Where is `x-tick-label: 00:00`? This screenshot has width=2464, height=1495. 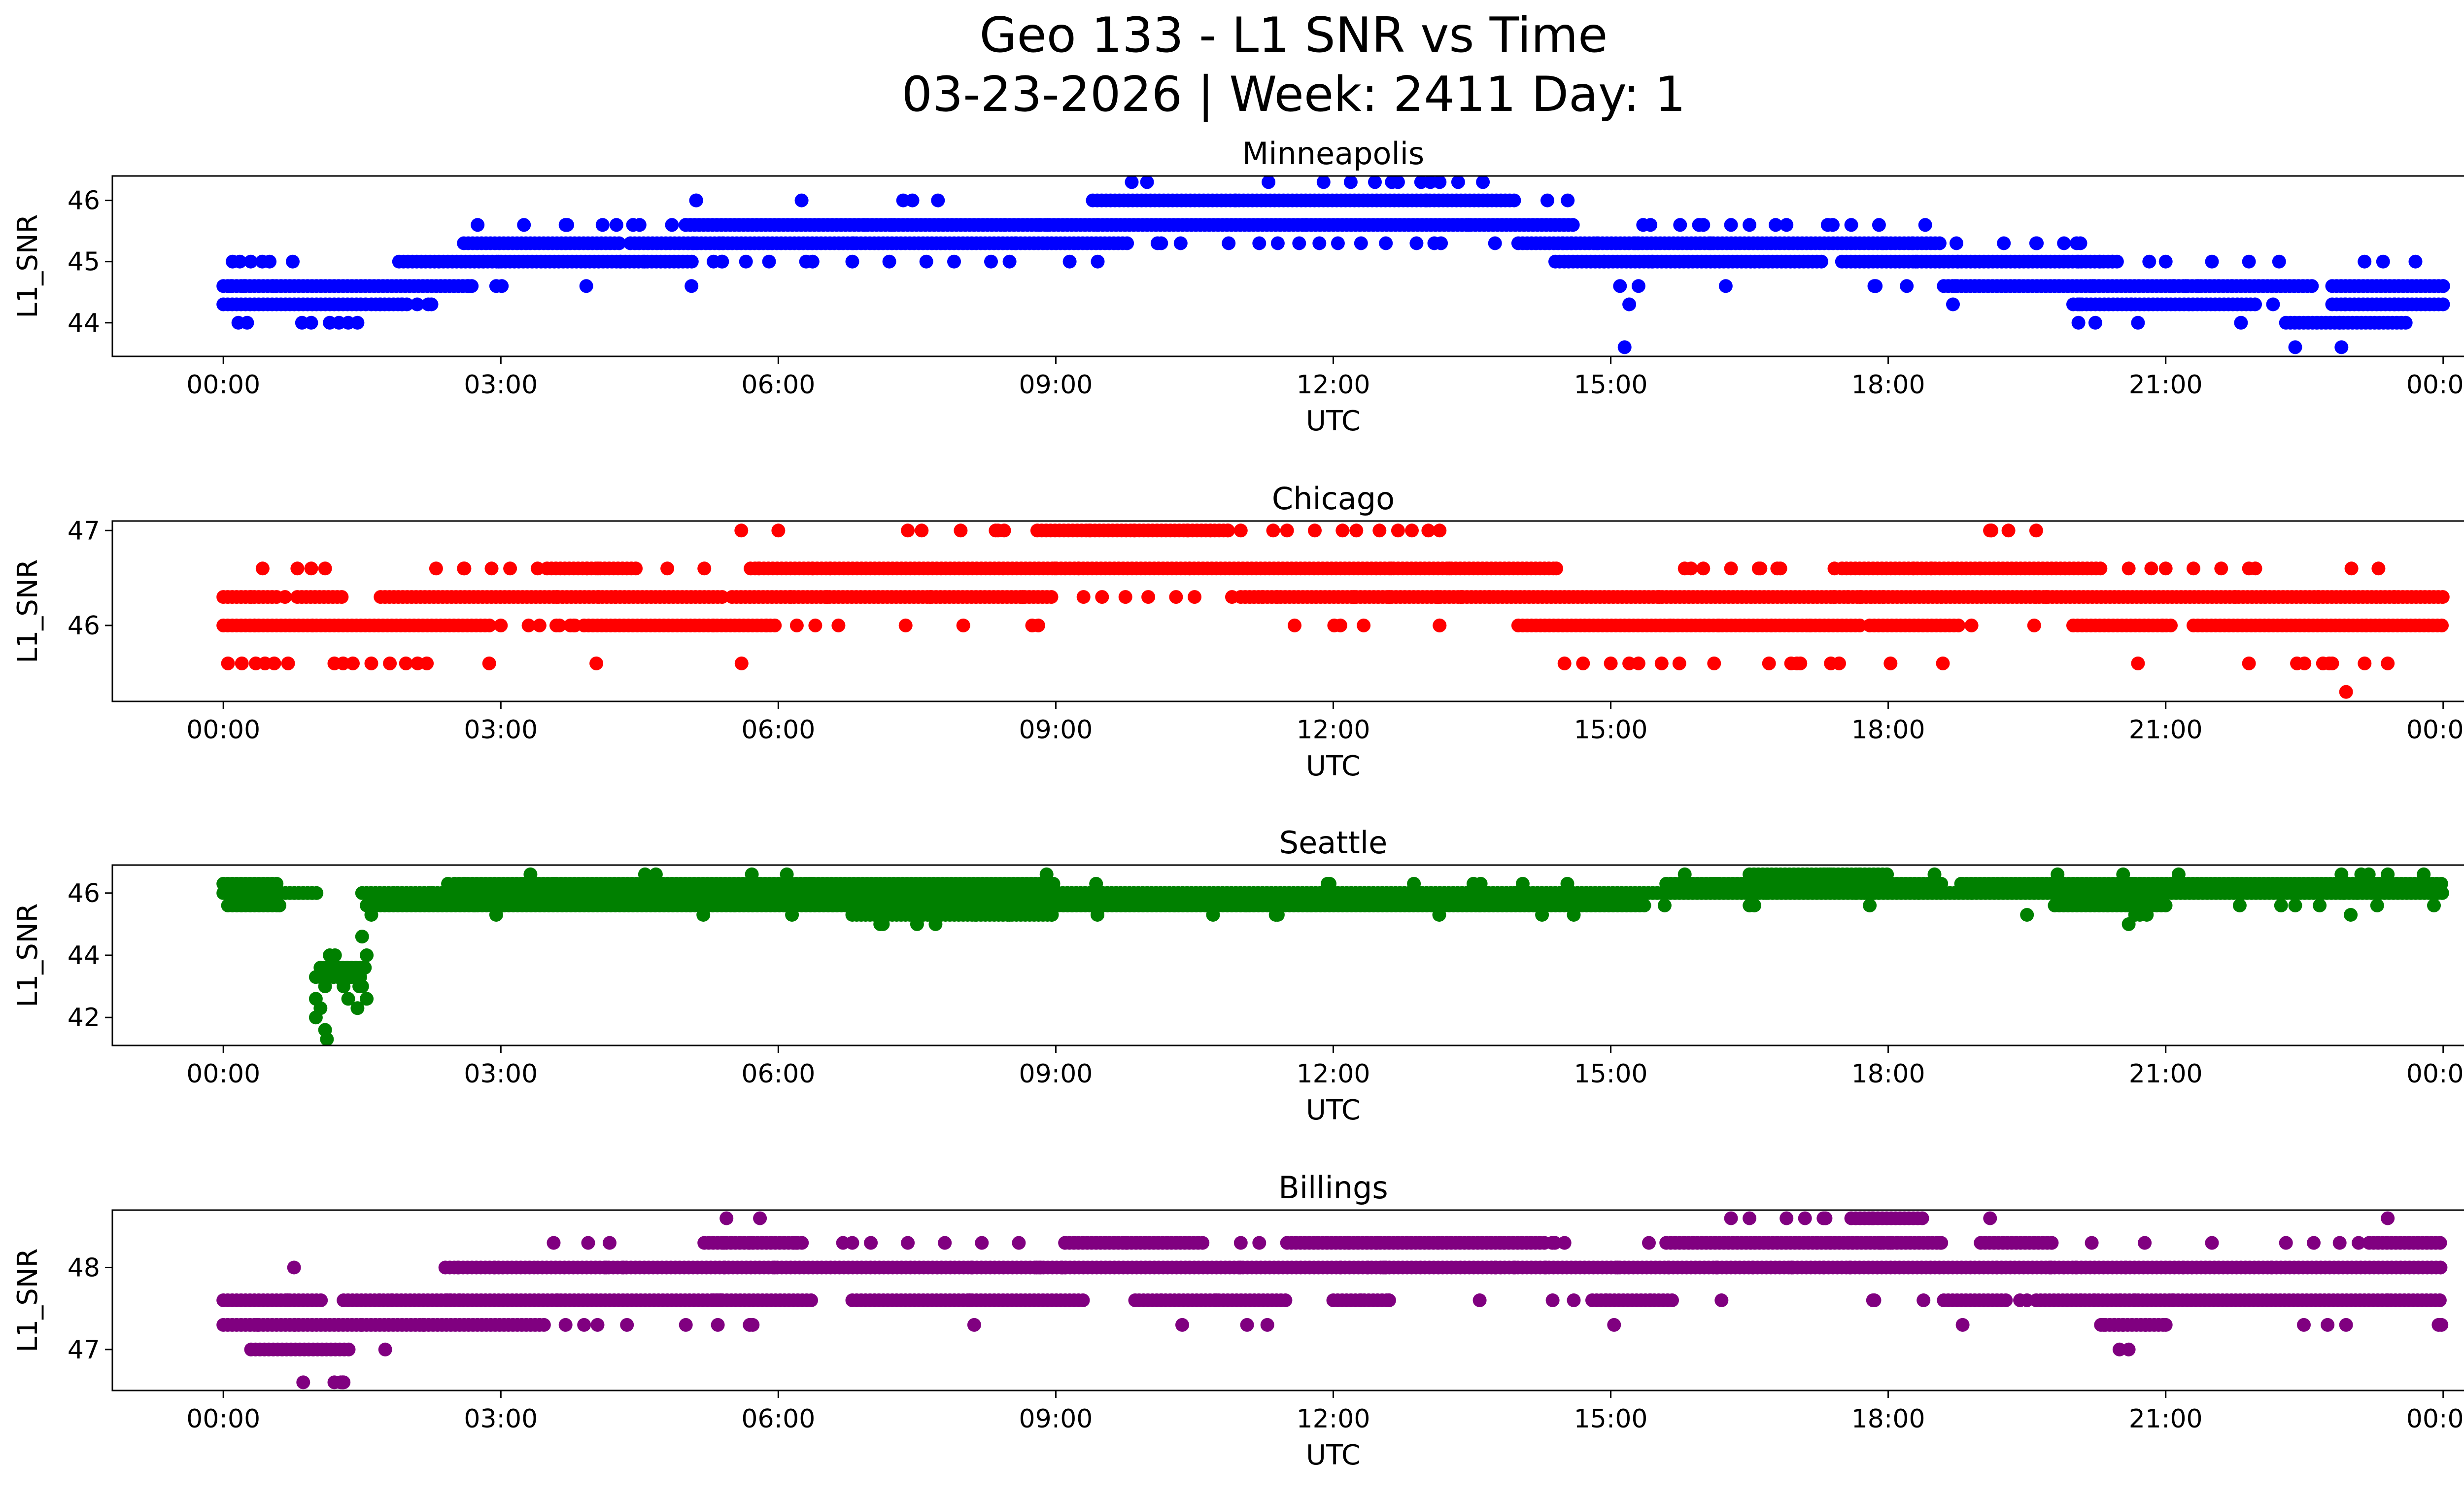
x-tick-label: 00:00 is located at coordinates (2435, 385).